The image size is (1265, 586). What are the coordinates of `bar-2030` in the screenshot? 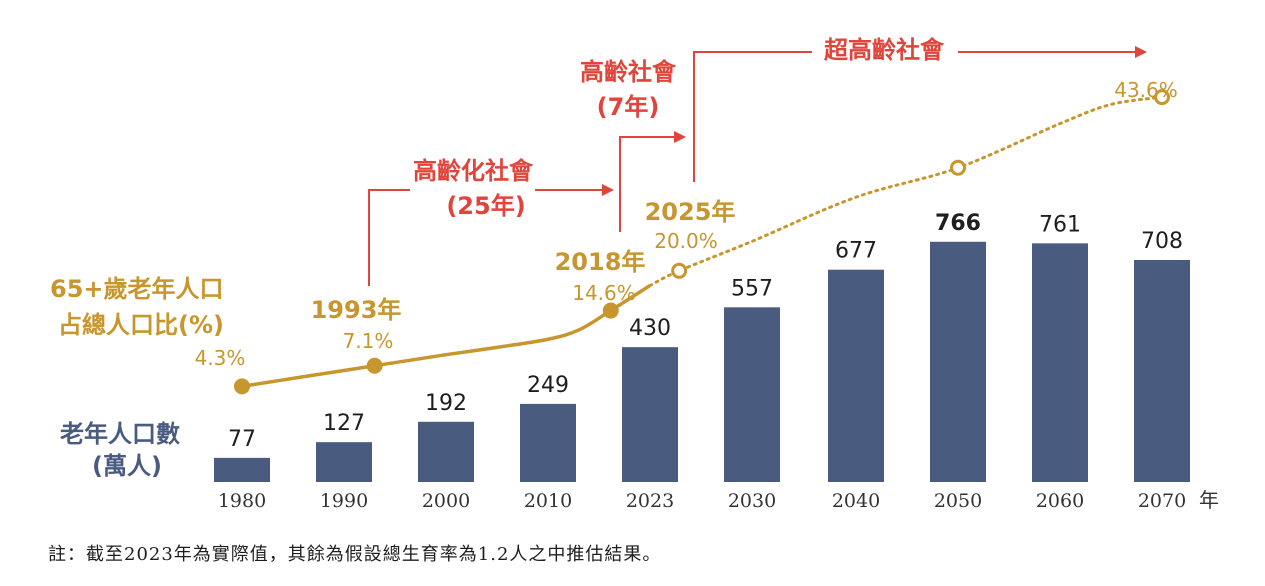 It's located at (752, 394).